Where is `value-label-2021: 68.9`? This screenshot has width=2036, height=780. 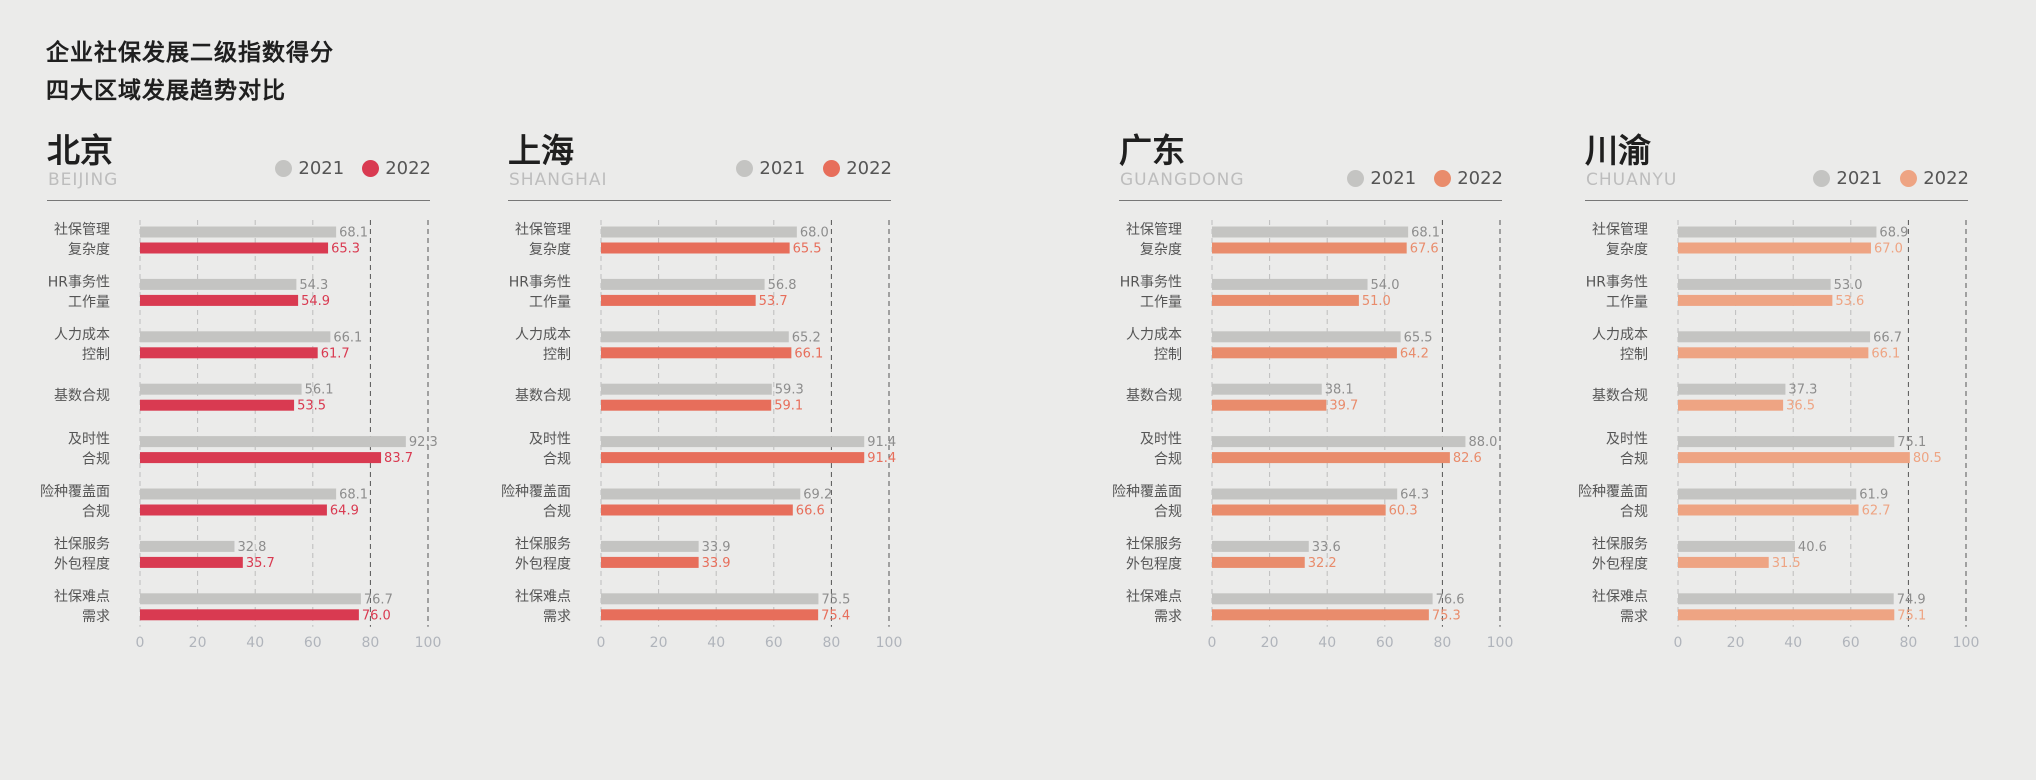
value-label-2021: 68.9 is located at coordinates (1893, 233).